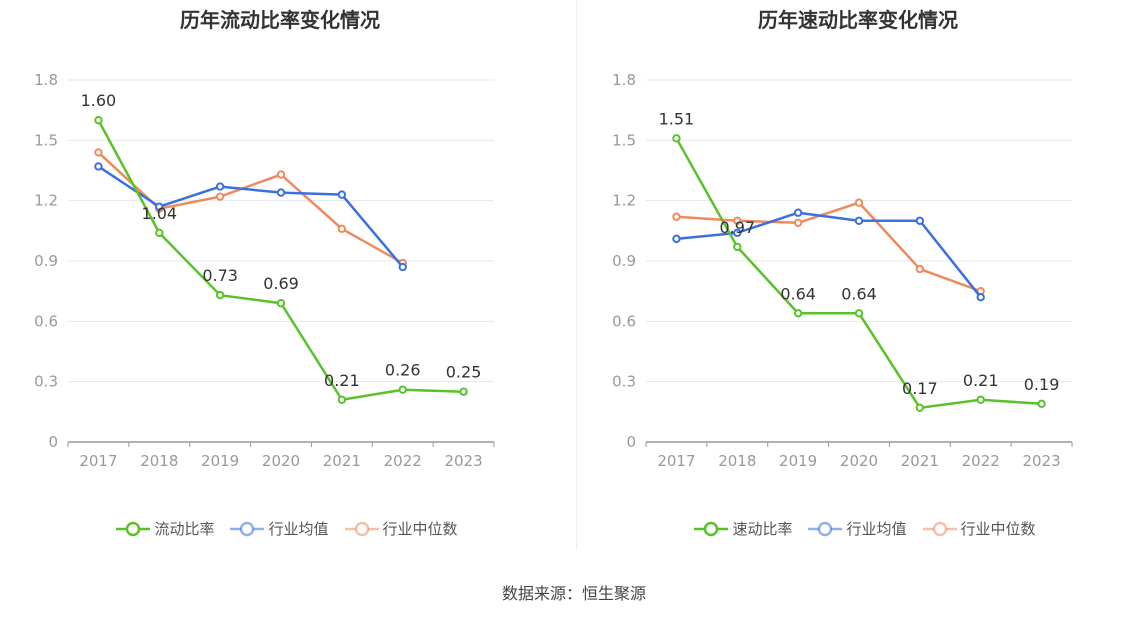 The image size is (1148, 619). What do you see at coordinates (573, 593) in the screenshot?
I see `data-source-note: 数据来源：恒生聚源` at bounding box center [573, 593].